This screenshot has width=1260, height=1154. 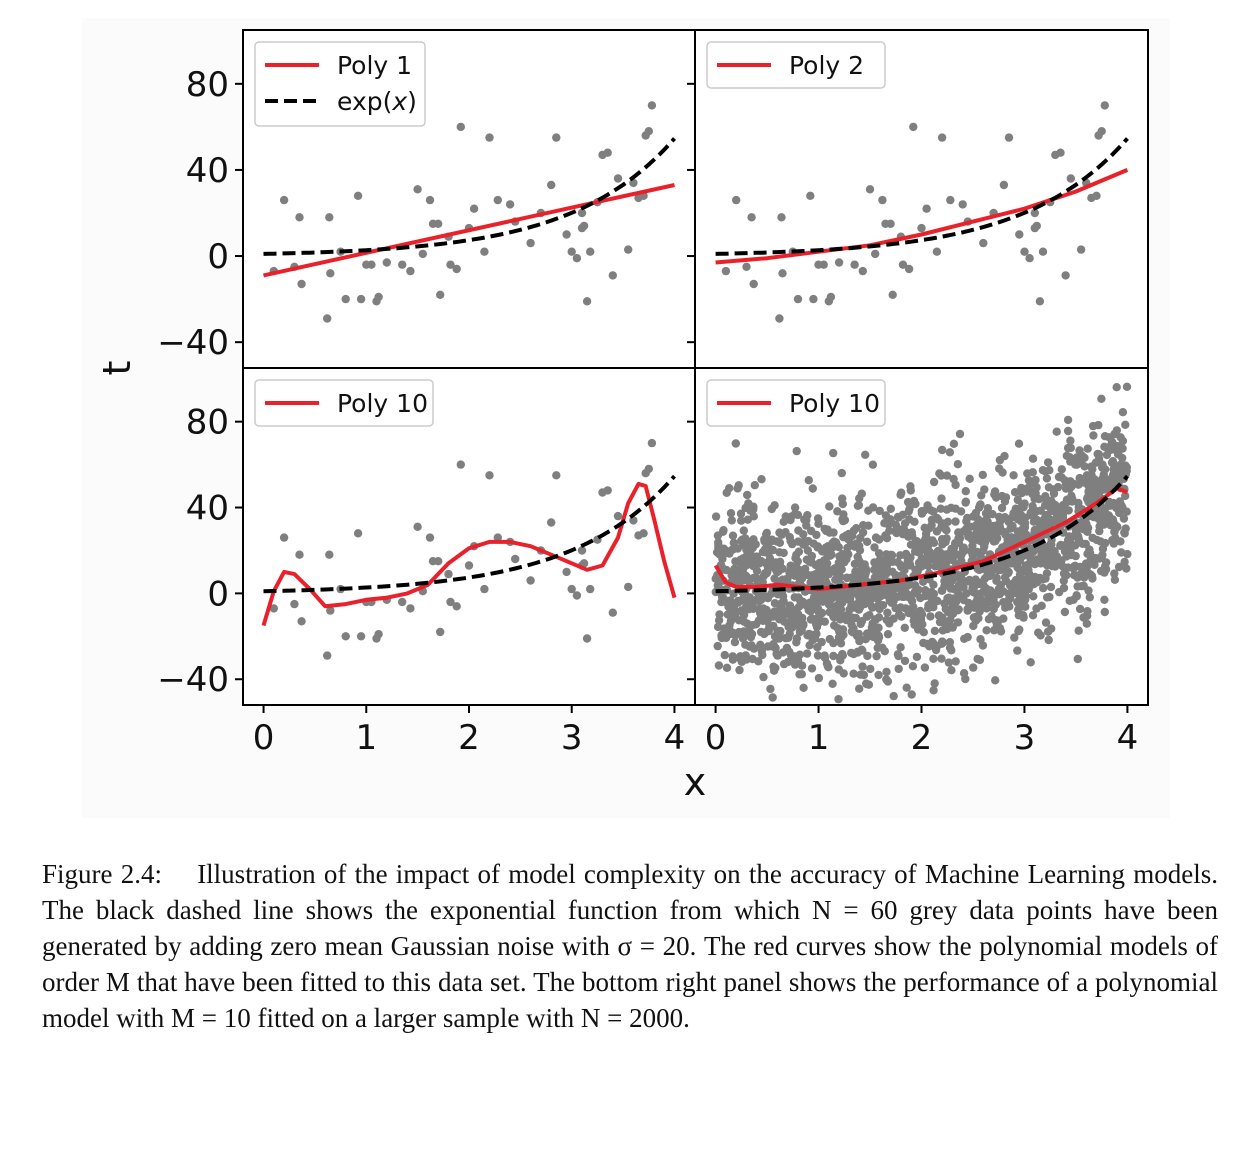 I want to click on x-tick-label: 3, so click(x=572, y=738).